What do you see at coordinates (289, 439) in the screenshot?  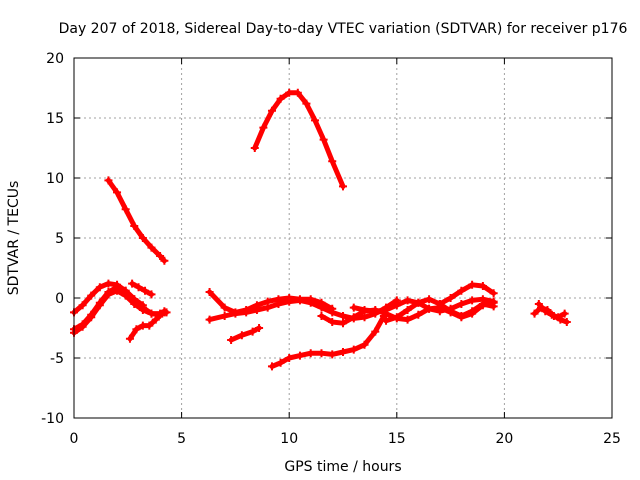 I see `x-tick-label: 10` at bounding box center [289, 439].